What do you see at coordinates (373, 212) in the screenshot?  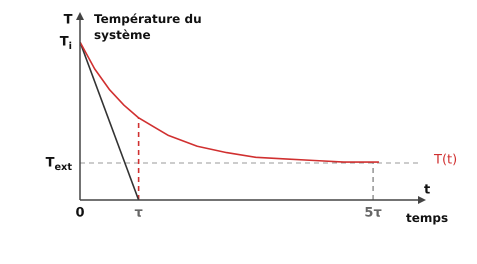 I see `x-tick-label: 5τ` at bounding box center [373, 212].